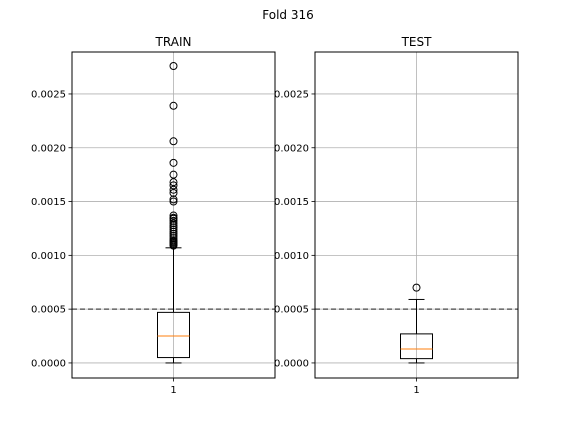 This screenshot has width=576, height=432. What do you see at coordinates (416, 390) in the screenshot?
I see `panel-2-xtick-label: 1` at bounding box center [416, 390].